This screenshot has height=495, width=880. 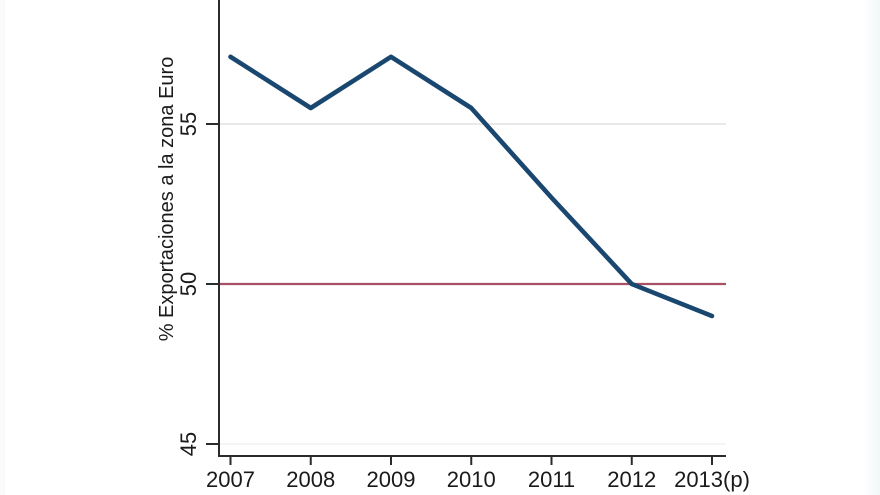 What do you see at coordinates (631, 479) in the screenshot?
I see `x-tick-label-2012: 2012` at bounding box center [631, 479].